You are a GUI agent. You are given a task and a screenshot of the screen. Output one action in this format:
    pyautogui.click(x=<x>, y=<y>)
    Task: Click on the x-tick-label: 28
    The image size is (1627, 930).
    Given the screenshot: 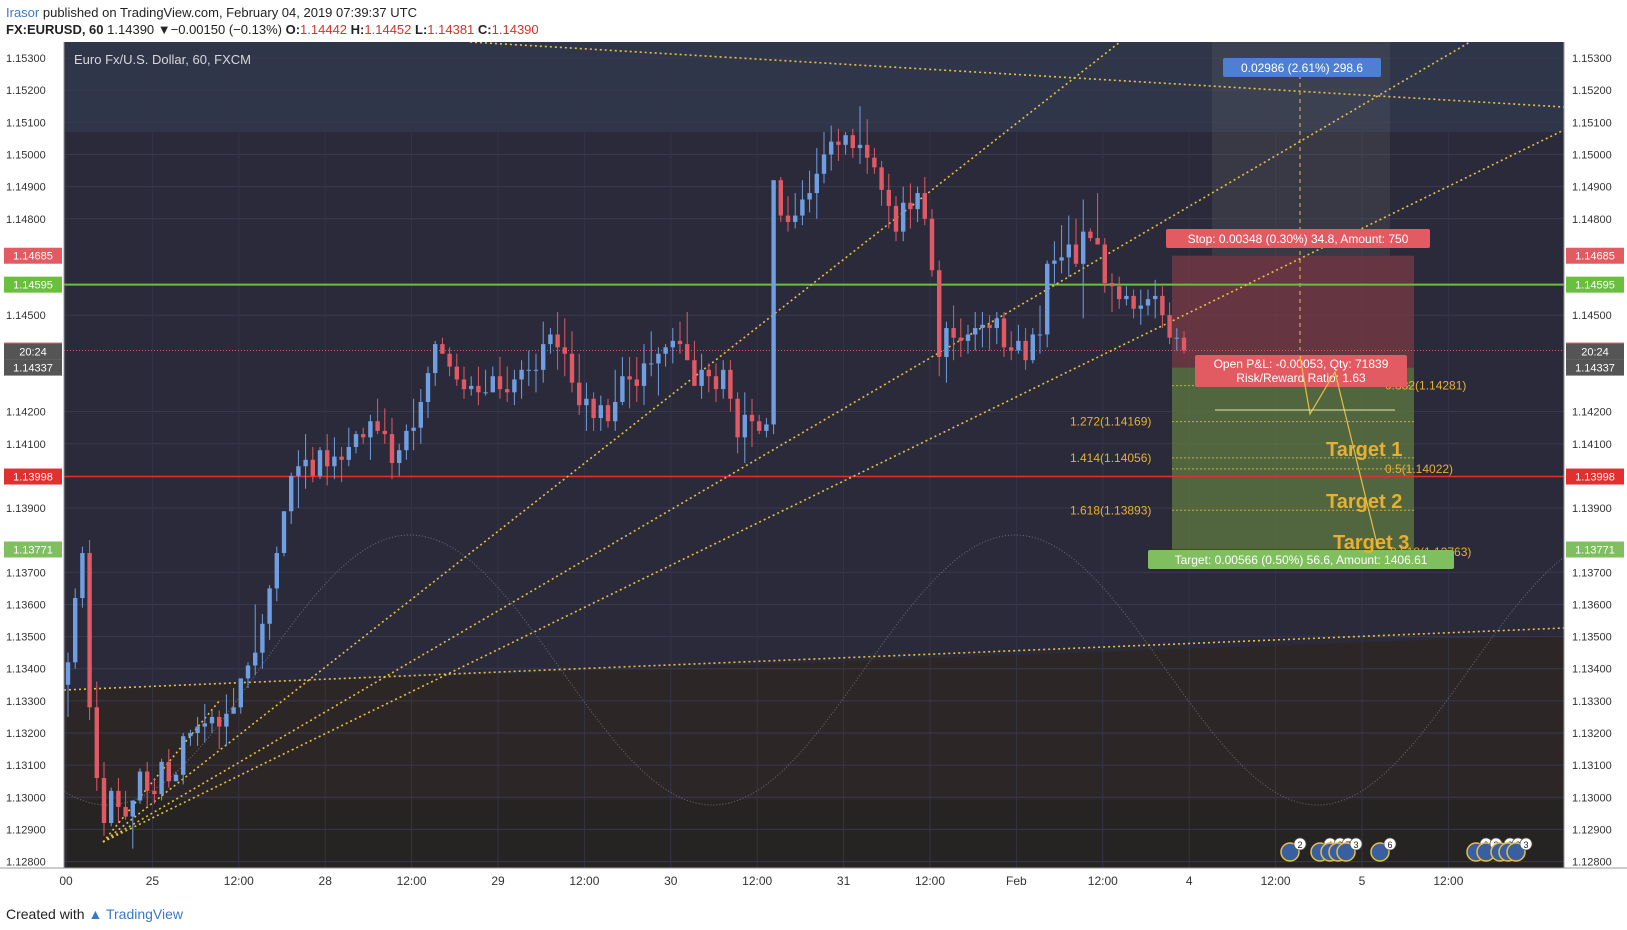 What is the action you would take?
    pyautogui.click(x=326, y=881)
    